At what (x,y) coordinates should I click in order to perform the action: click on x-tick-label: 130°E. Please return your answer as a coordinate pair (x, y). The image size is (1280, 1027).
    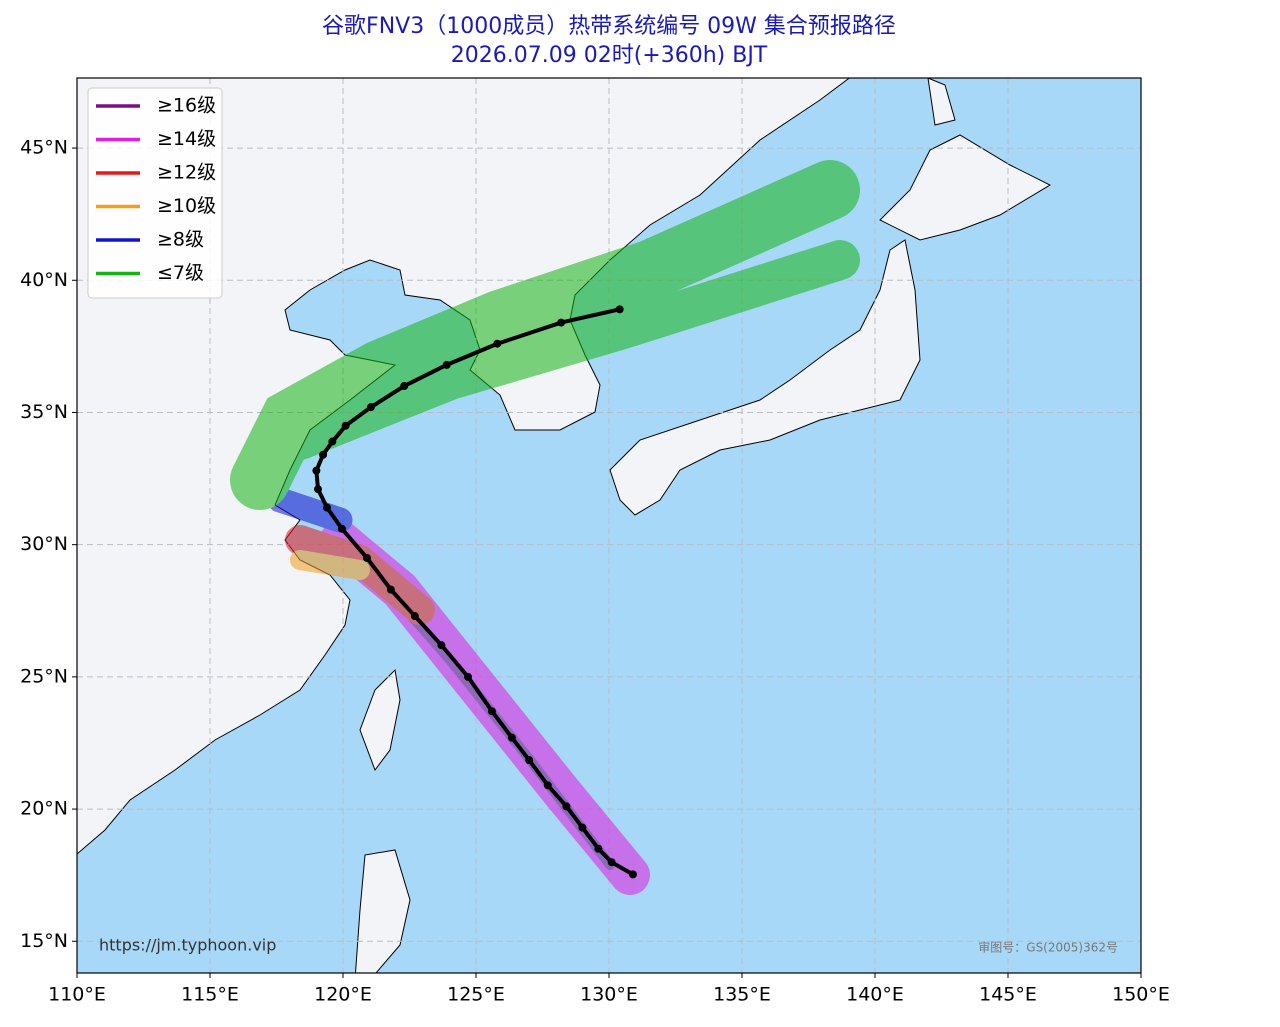
    Looking at the image, I should click on (609, 995).